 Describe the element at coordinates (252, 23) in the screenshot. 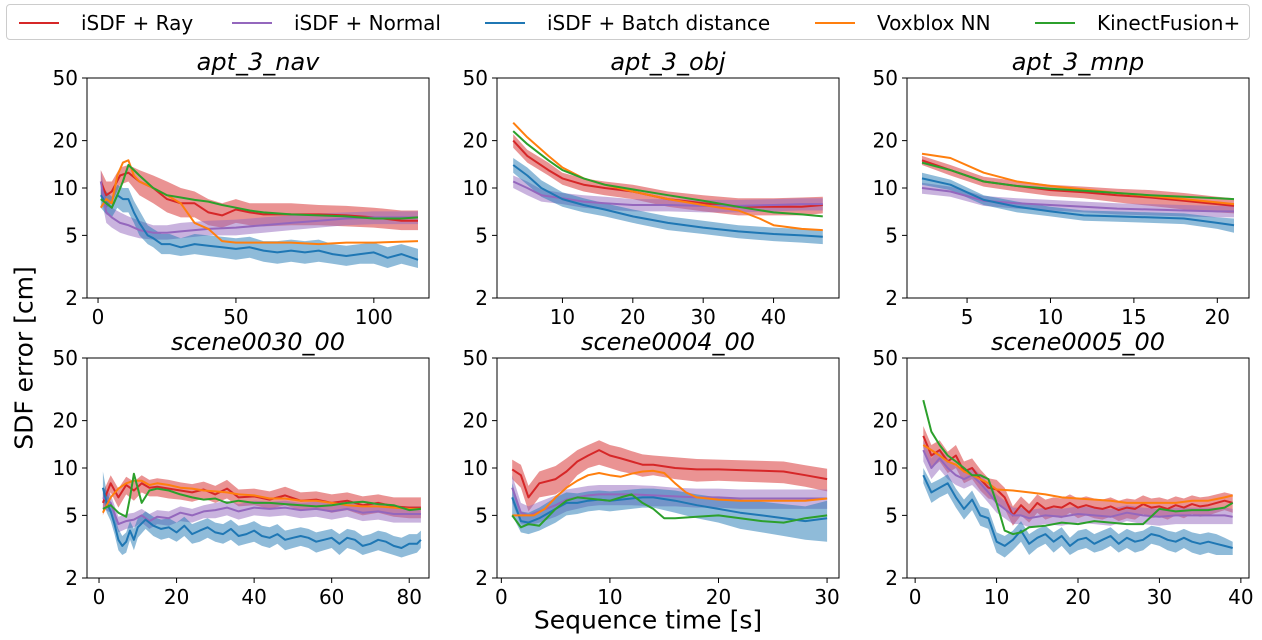

I see `legend-swatch-isdf-normal` at that location.